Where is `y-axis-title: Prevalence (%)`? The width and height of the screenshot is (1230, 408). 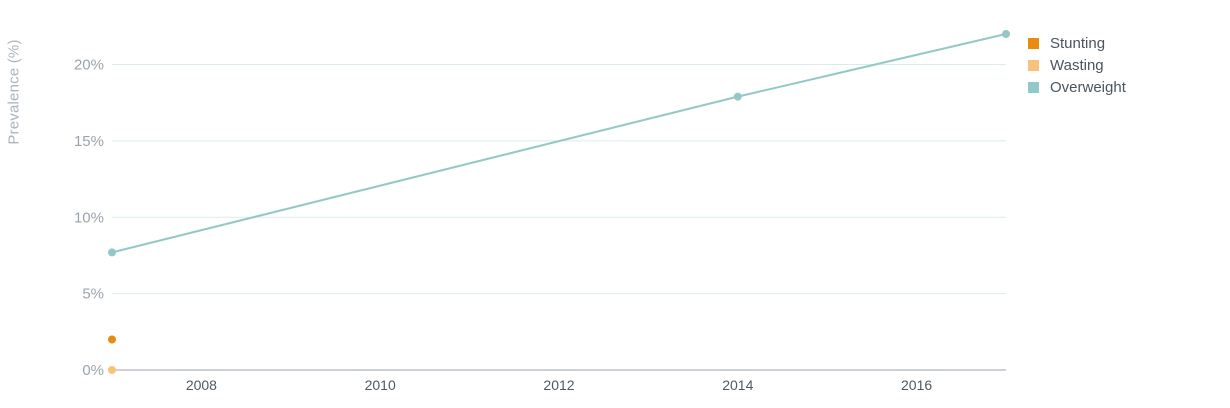 y-axis-title: Prevalence (%) is located at coordinates (14, 92).